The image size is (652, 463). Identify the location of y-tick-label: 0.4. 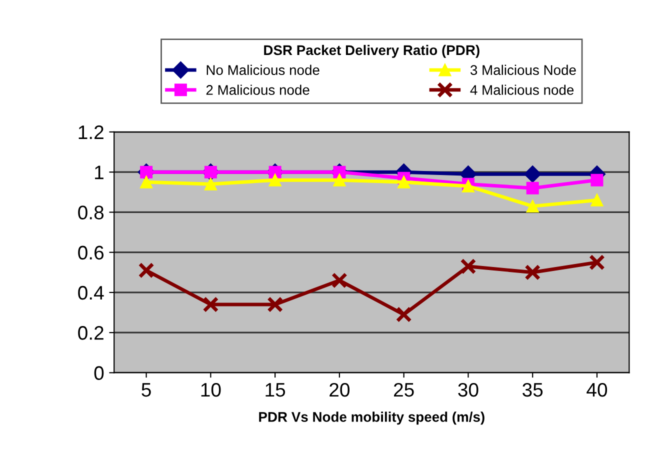
(91, 293).